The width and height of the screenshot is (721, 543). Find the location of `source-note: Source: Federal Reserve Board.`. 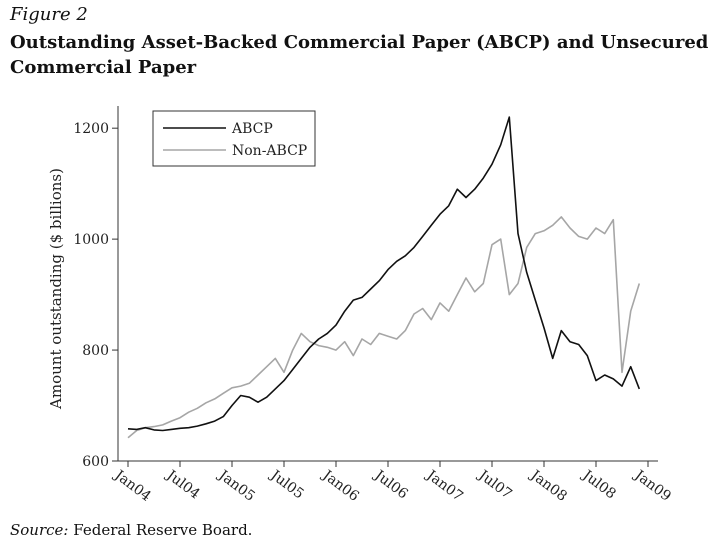

source-note: Source: Federal Reserve Board. is located at coordinates (131, 530).